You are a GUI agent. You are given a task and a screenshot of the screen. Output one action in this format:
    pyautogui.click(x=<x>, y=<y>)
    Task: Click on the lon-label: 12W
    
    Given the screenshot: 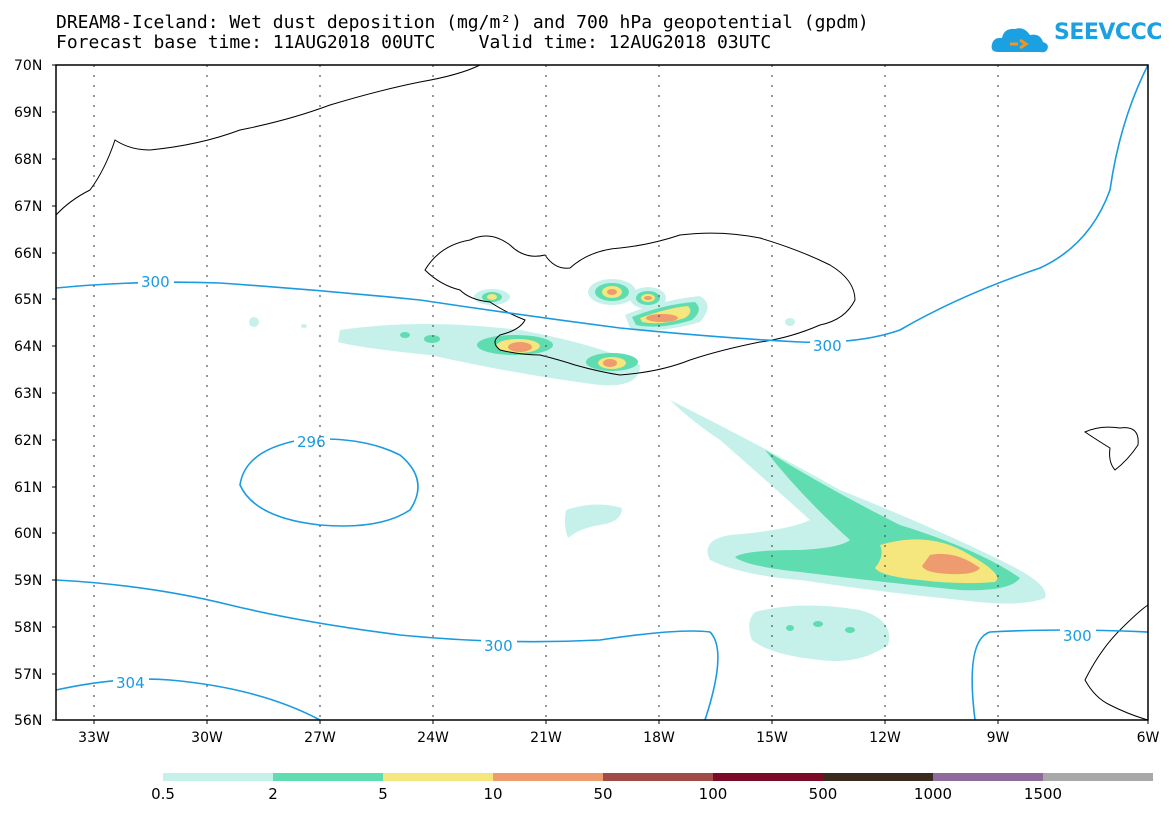 What is the action you would take?
    pyautogui.click(x=885, y=738)
    